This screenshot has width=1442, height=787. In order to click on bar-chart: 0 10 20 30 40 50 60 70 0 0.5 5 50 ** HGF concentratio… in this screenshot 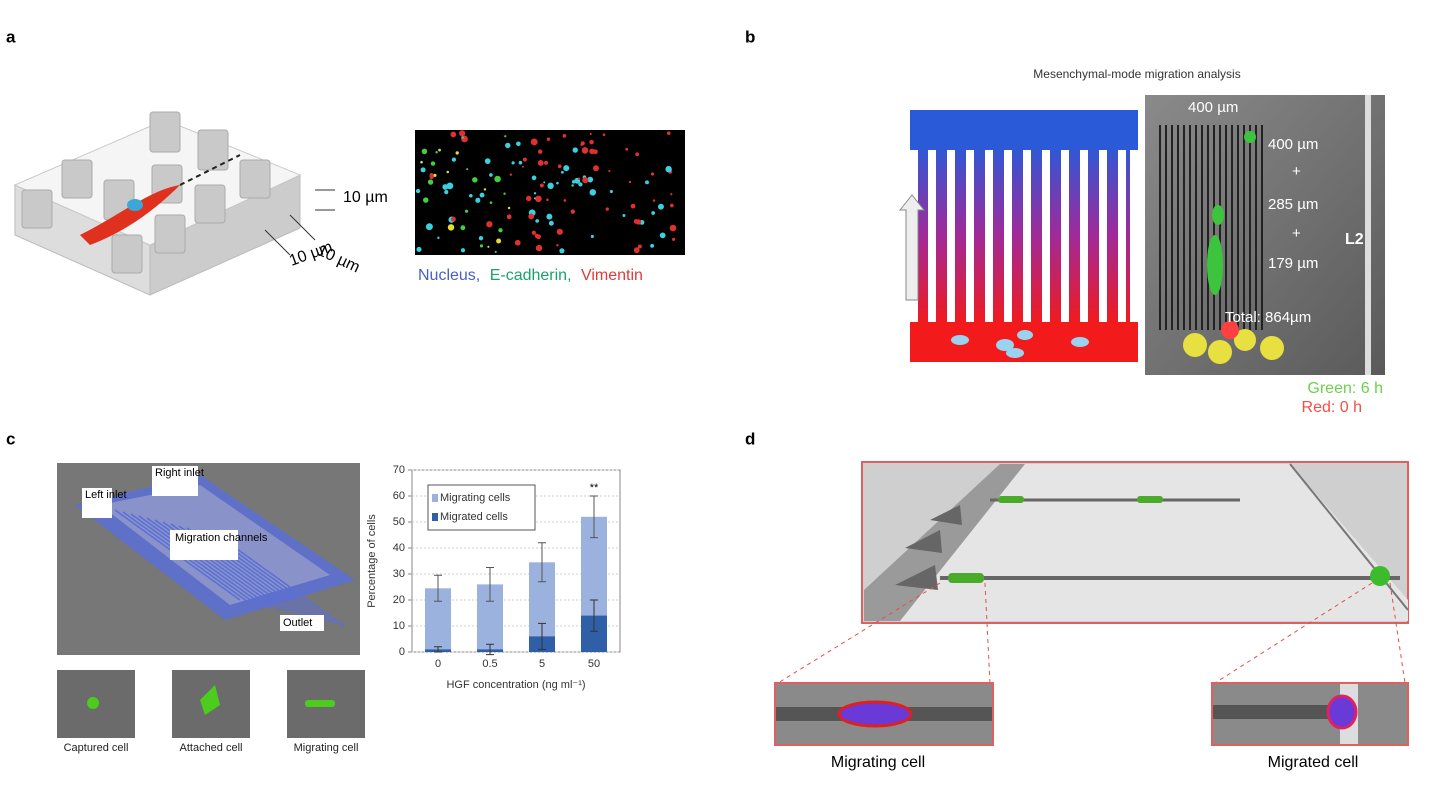, I will do `click(493, 577)`.